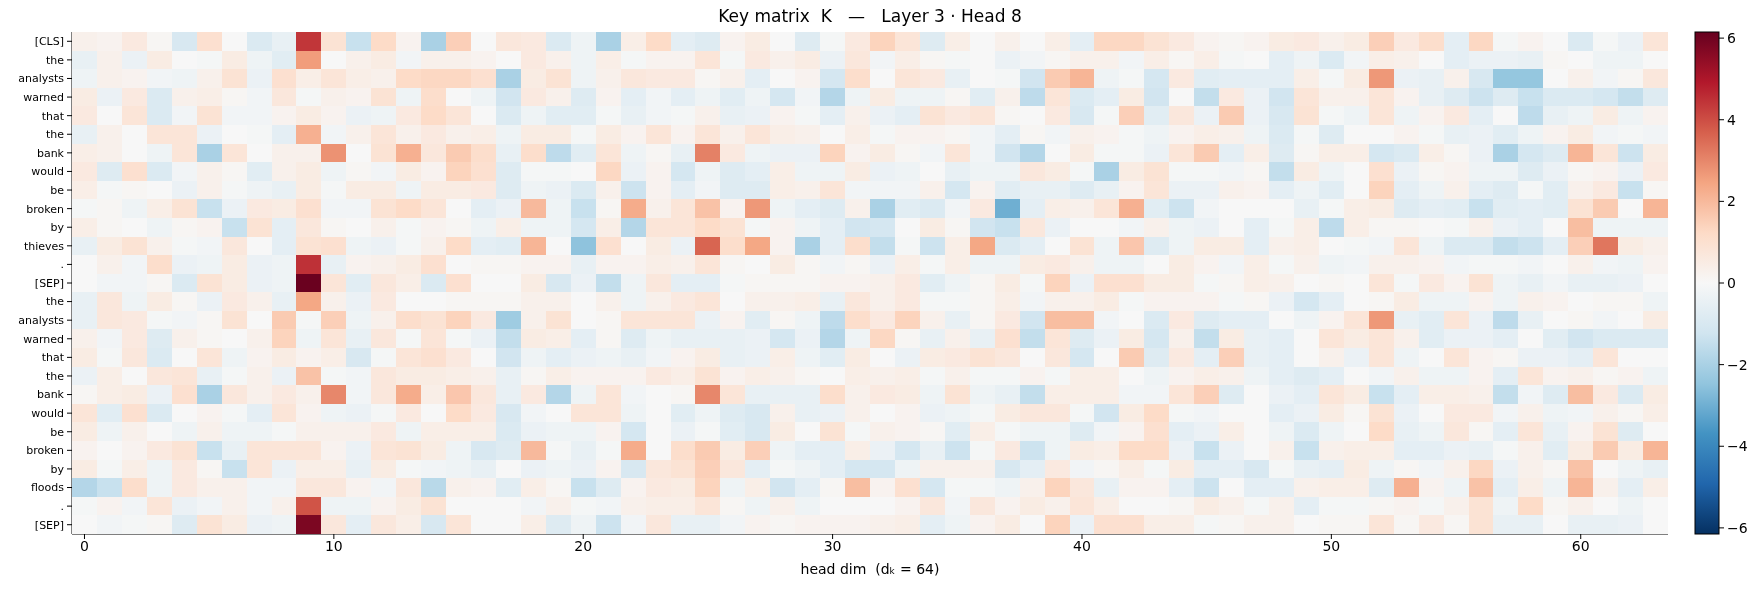 The image size is (1759, 590). I want to click on x-axis-title: head dim (dₖ = 64), so click(870, 569).